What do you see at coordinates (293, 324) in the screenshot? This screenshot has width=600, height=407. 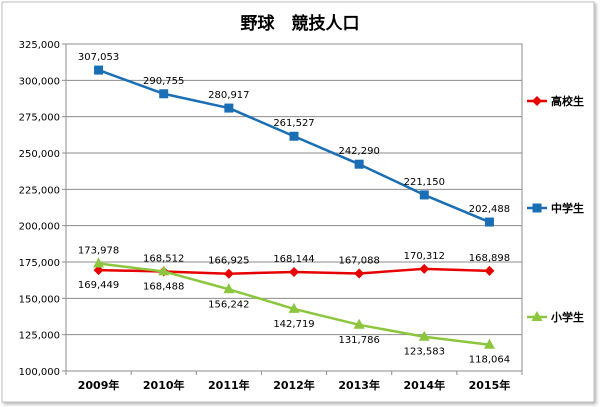 I see `data-label: 142,719` at bounding box center [293, 324].